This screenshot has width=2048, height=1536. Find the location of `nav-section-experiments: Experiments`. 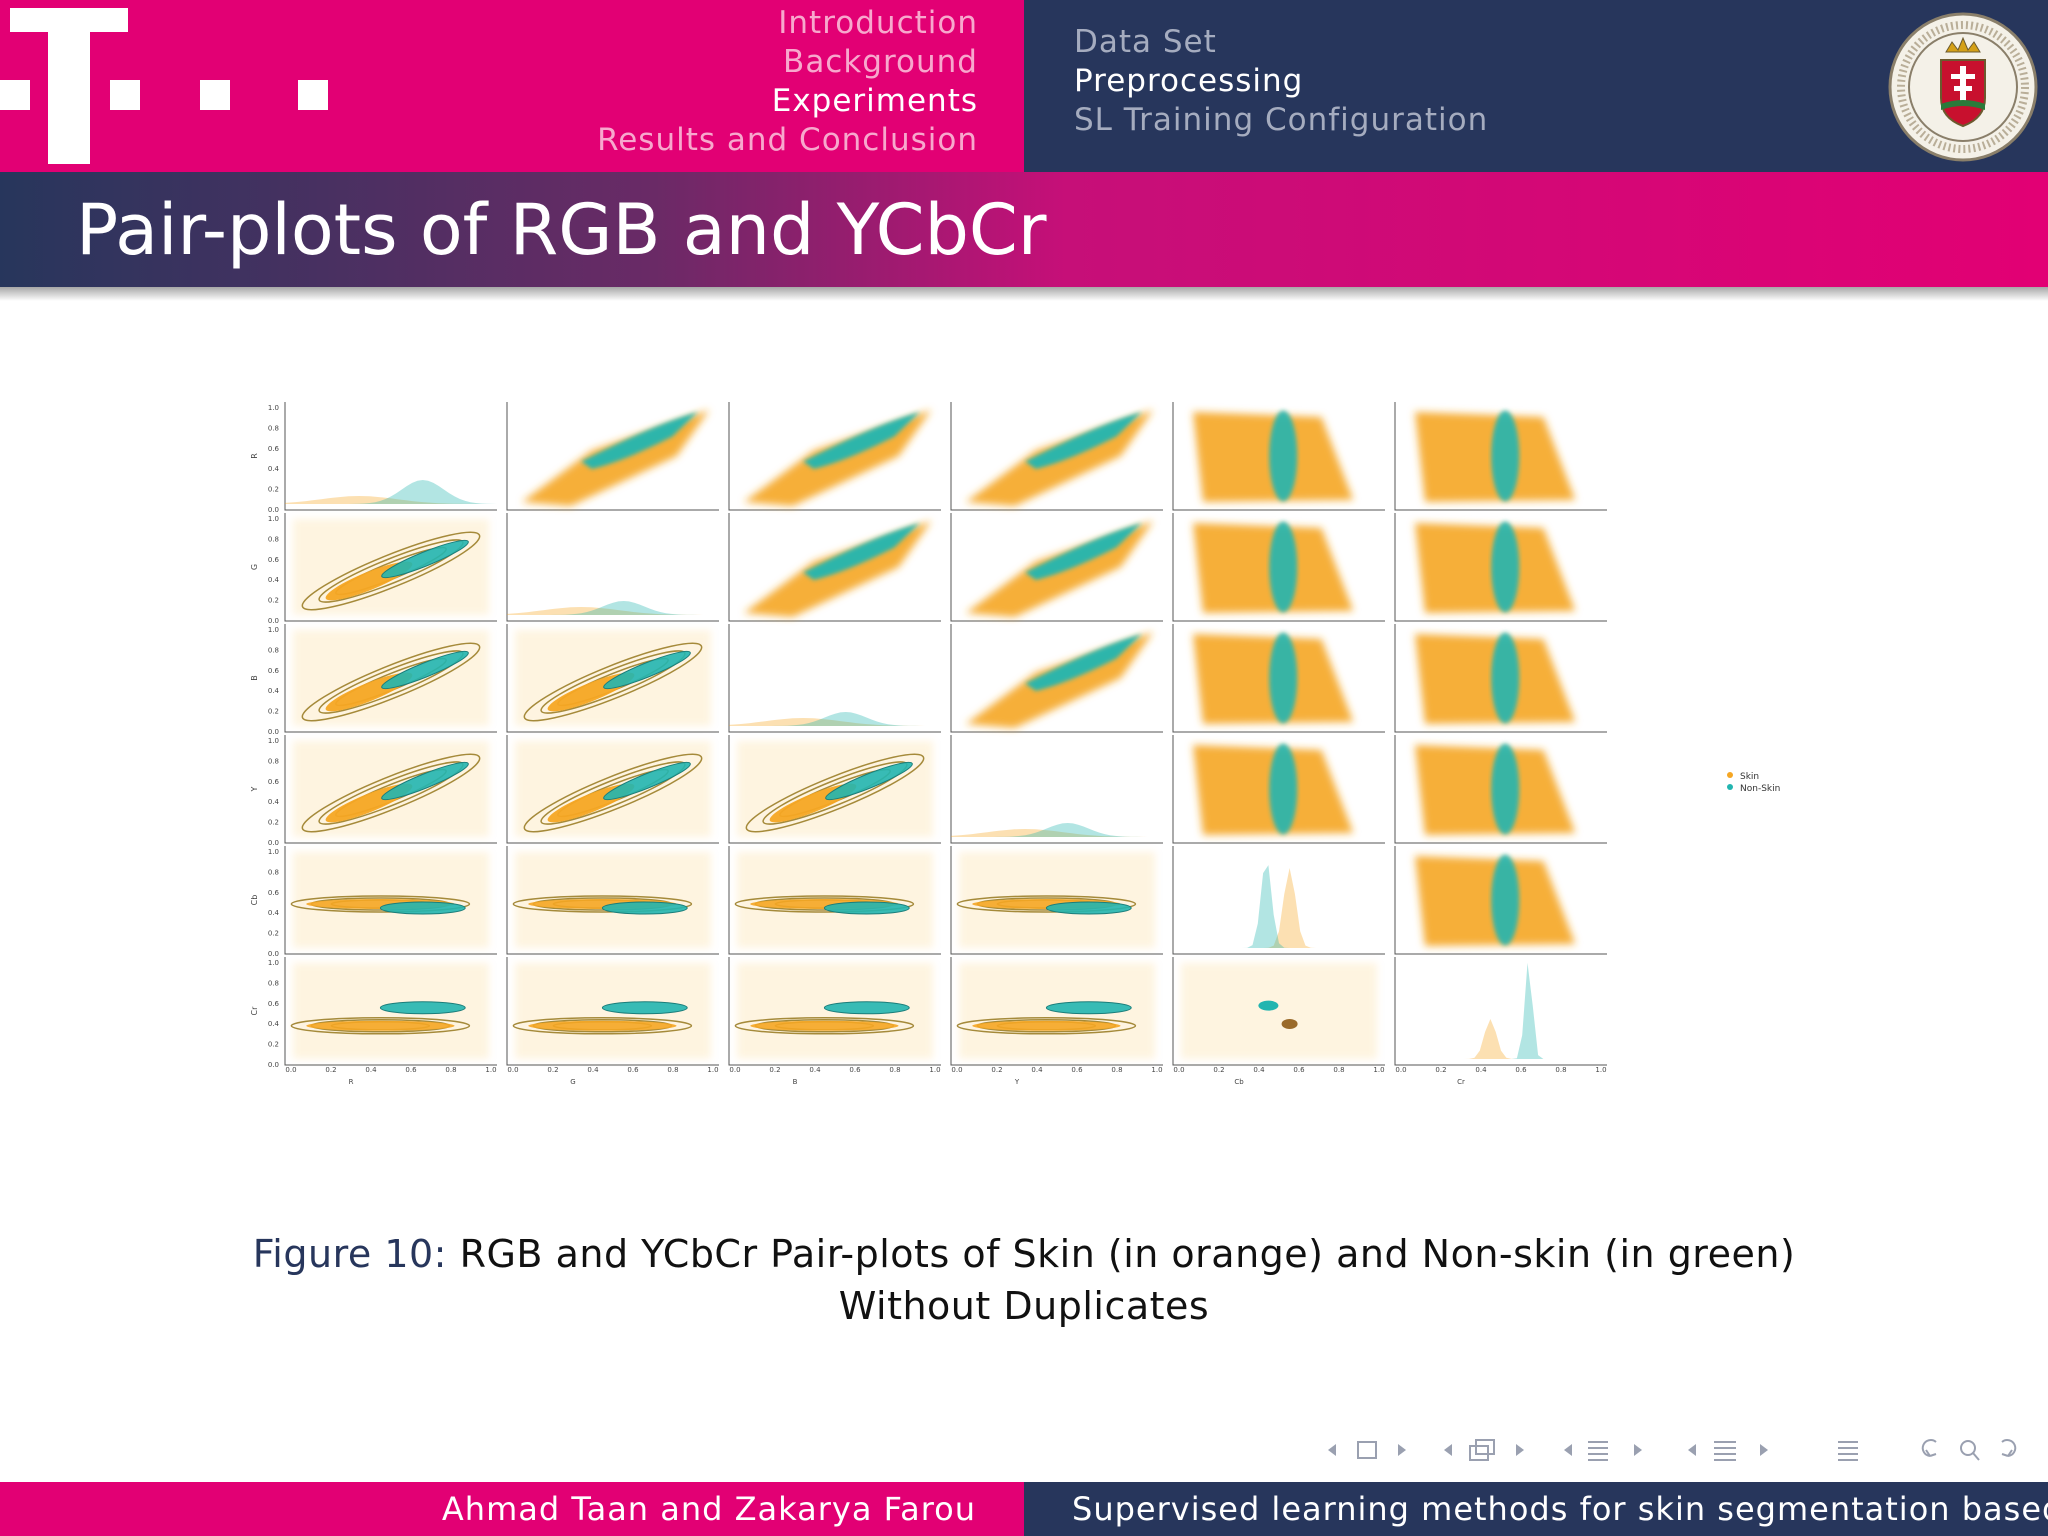

nav-section-experiments: Experiments is located at coordinates (874, 101).